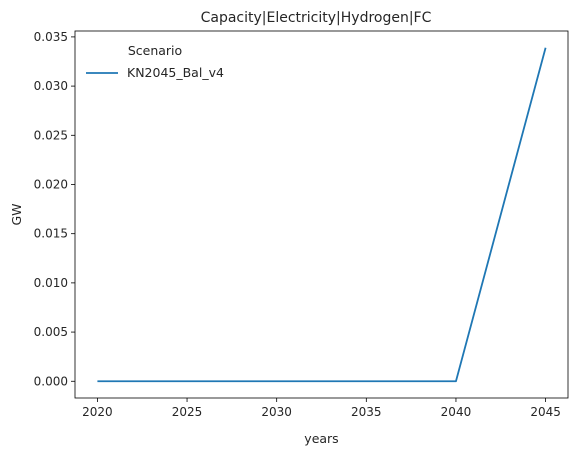  What do you see at coordinates (316, 18) in the screenshot?
I see `chart-title: Capacity|Electricity|Hydrogen|FC` at bounding box center [316, 18].